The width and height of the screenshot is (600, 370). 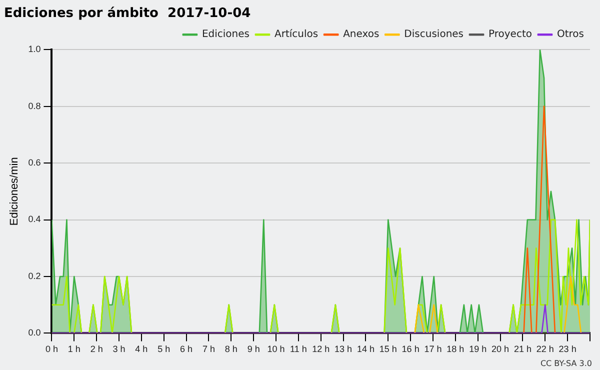 I want to click on legend-label: Artículos, so click(x=296, y=34).